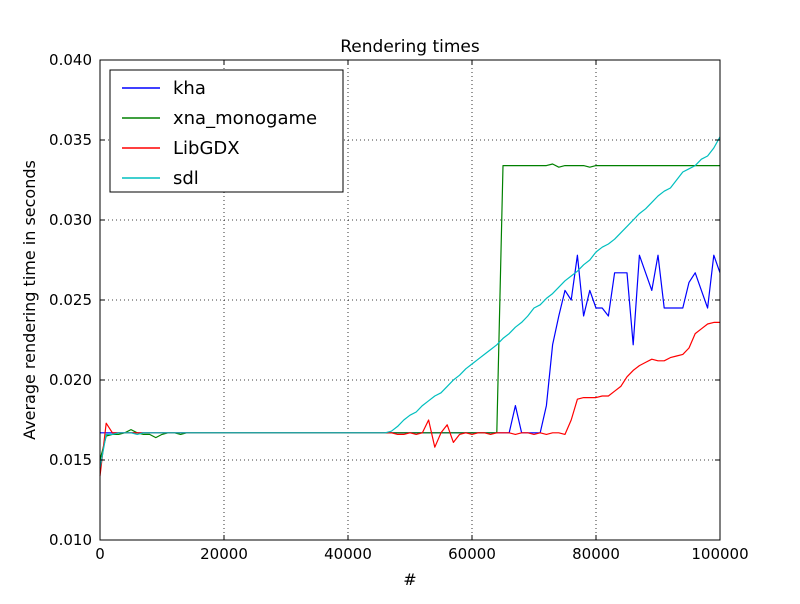  Describe the element at coordinates (186, 178) in the screenshot. I see `legend-label: sdl` at that location.